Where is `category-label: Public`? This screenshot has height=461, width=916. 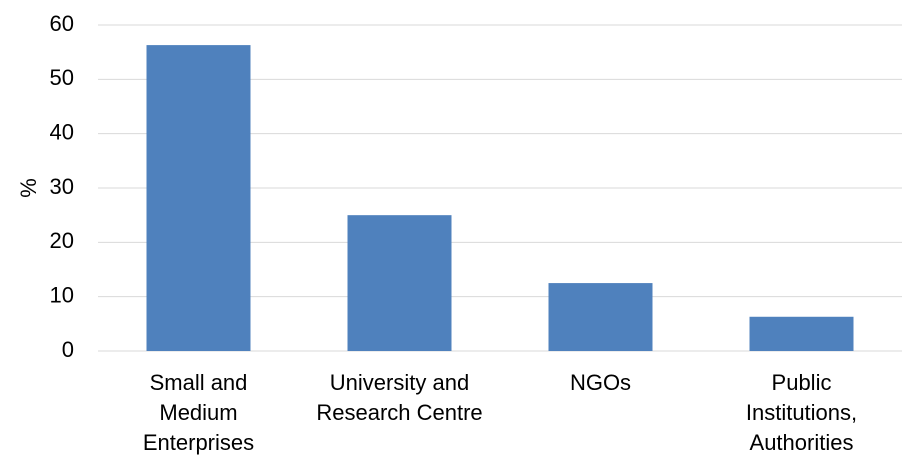
category-label: Public is located at coordinates (802, 382).